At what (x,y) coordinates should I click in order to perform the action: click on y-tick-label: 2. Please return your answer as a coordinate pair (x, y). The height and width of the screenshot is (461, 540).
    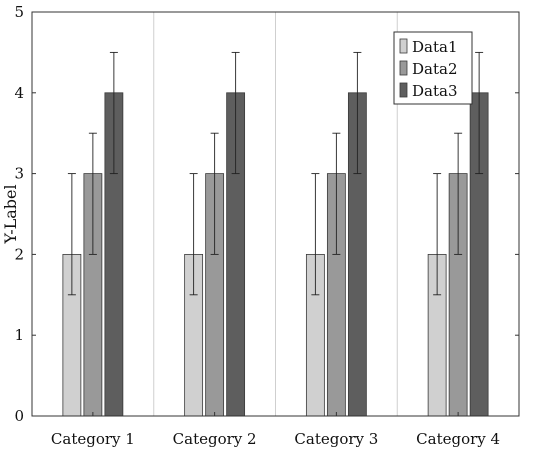
    Looking at the image, I should click on (19, 254).